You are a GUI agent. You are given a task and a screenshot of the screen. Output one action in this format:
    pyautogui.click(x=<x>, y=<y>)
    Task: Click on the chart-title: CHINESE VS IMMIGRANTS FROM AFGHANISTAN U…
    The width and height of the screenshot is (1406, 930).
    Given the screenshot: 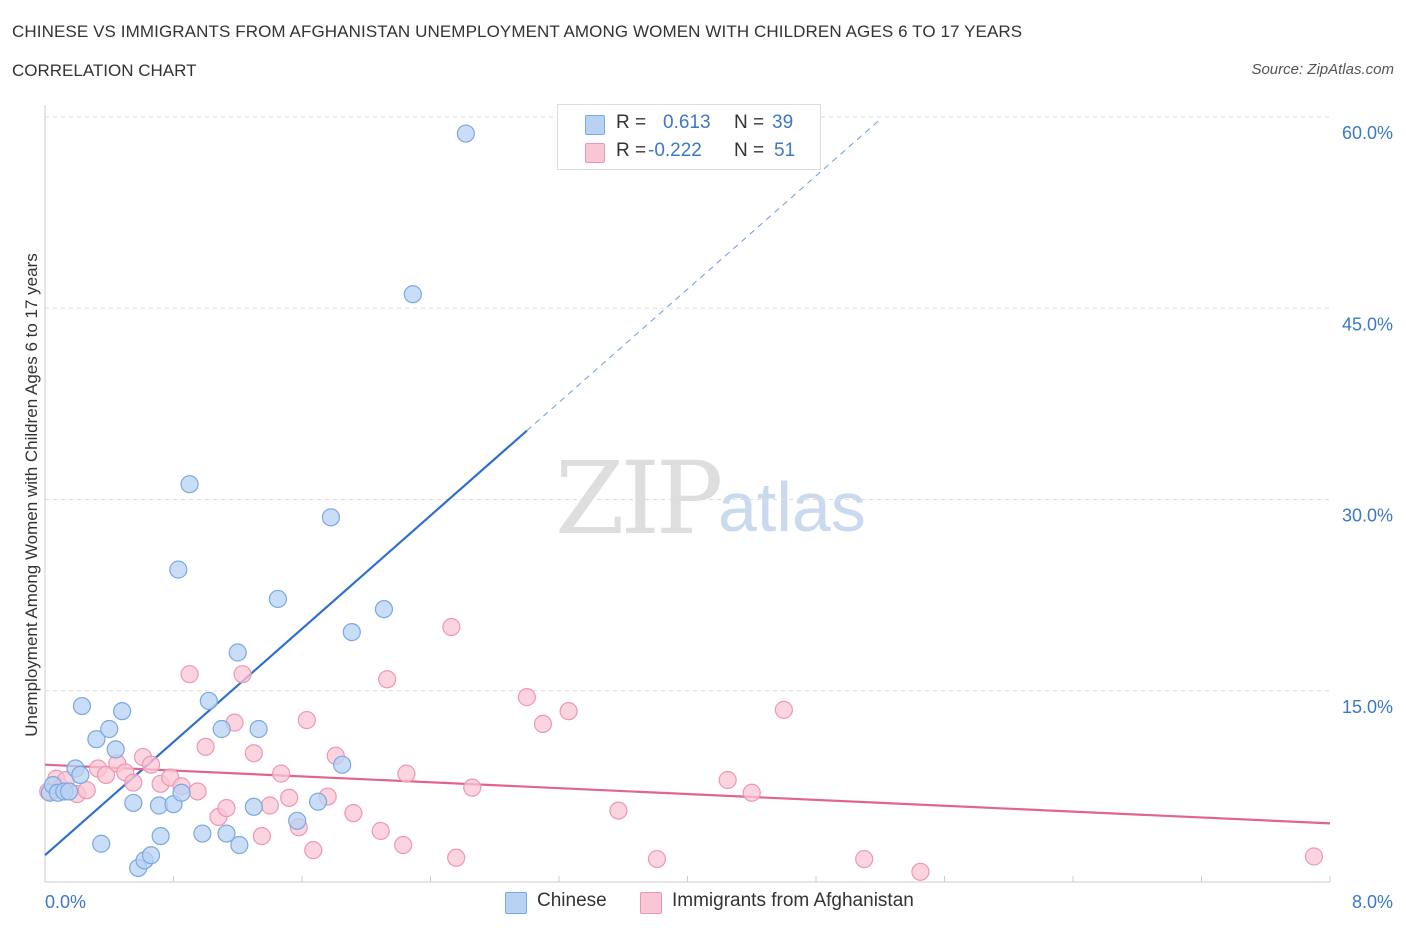 What is the action you would take?
    pyautogui.click(x=517, y=31)
    